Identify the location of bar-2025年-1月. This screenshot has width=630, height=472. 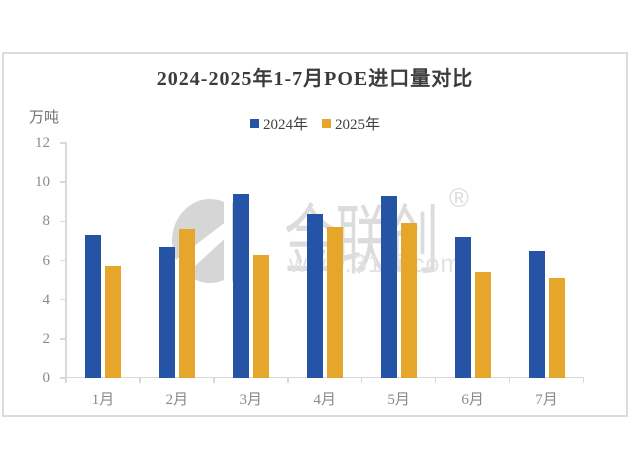
(112, 322).